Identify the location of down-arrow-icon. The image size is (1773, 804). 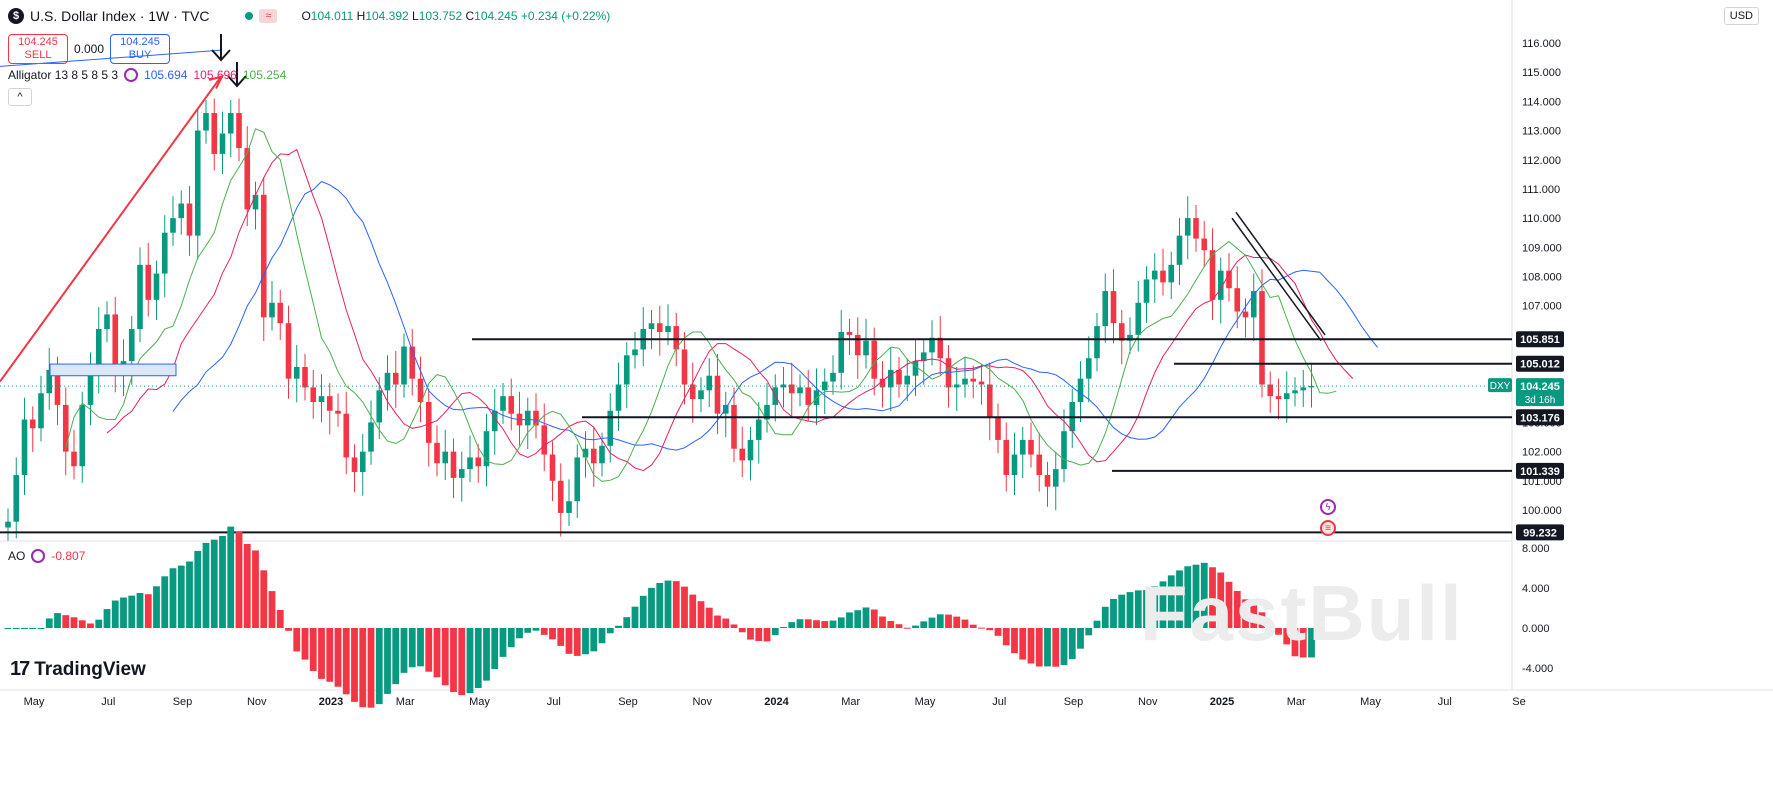
(237, 81).